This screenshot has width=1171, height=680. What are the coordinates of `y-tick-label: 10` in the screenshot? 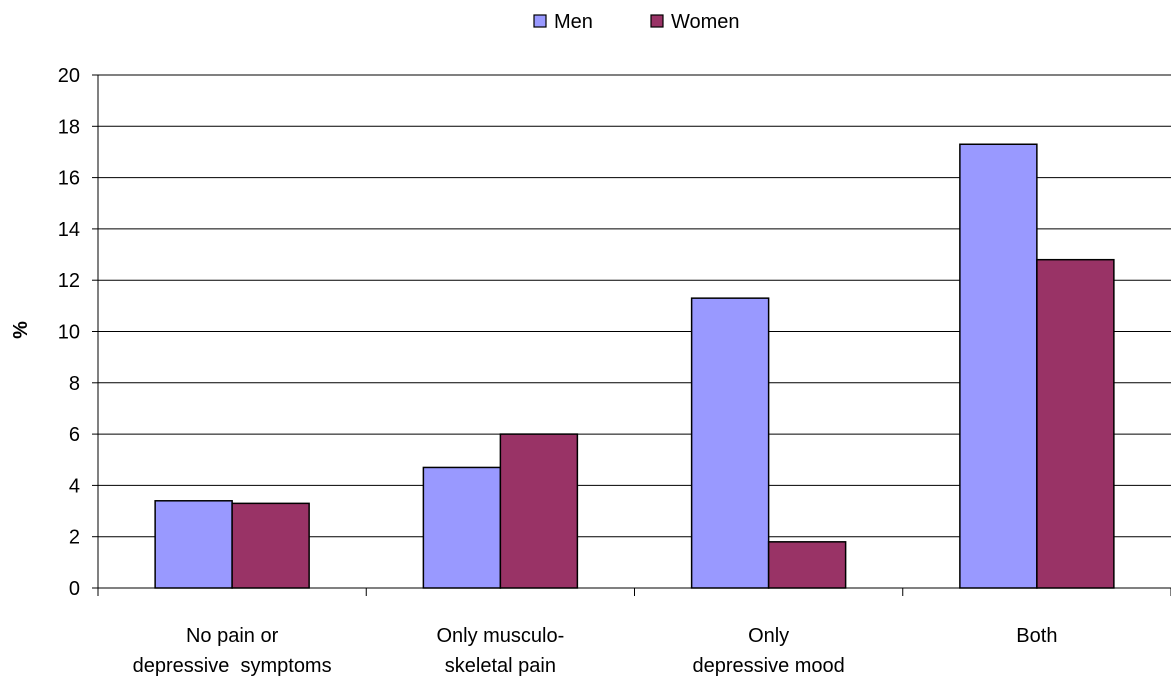 It's located at (69, 333).